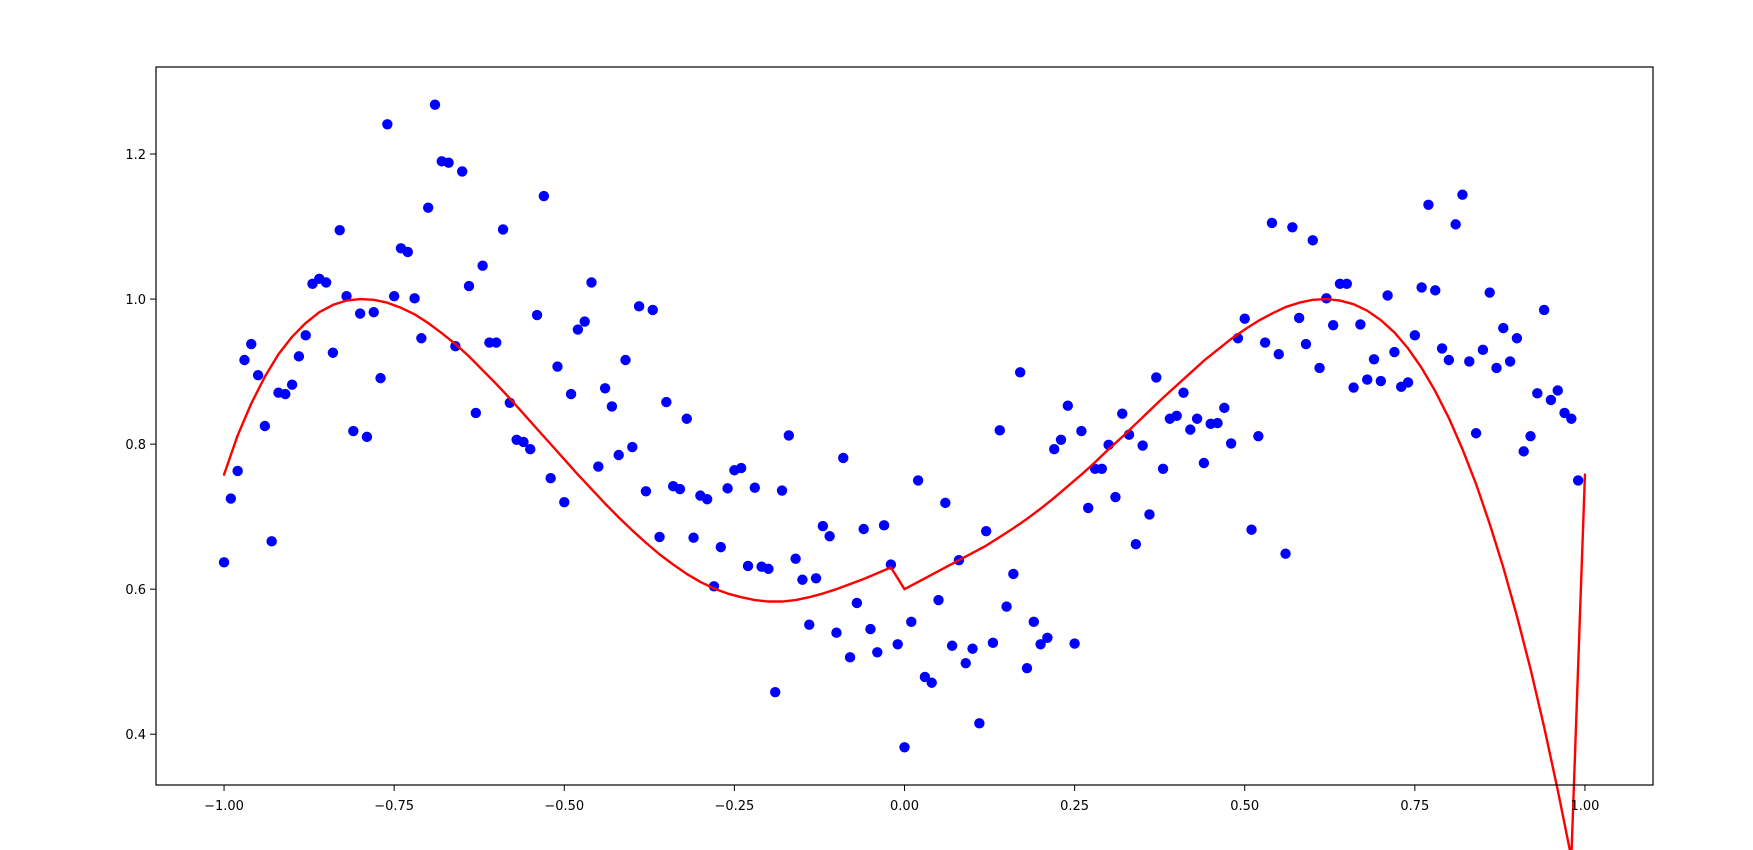  Describe the element at coordinates (1414, 806) in the screenshot. I see `x-tick-label: 0.75` at that location.